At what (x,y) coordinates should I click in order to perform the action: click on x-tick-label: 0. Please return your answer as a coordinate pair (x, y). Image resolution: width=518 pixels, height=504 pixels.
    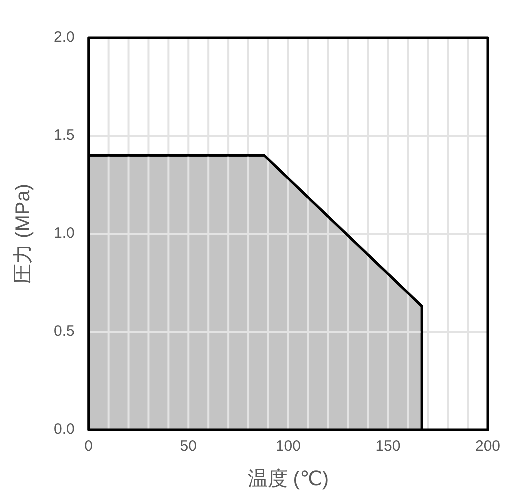
    Looking at the image, I should click on (89, 447).